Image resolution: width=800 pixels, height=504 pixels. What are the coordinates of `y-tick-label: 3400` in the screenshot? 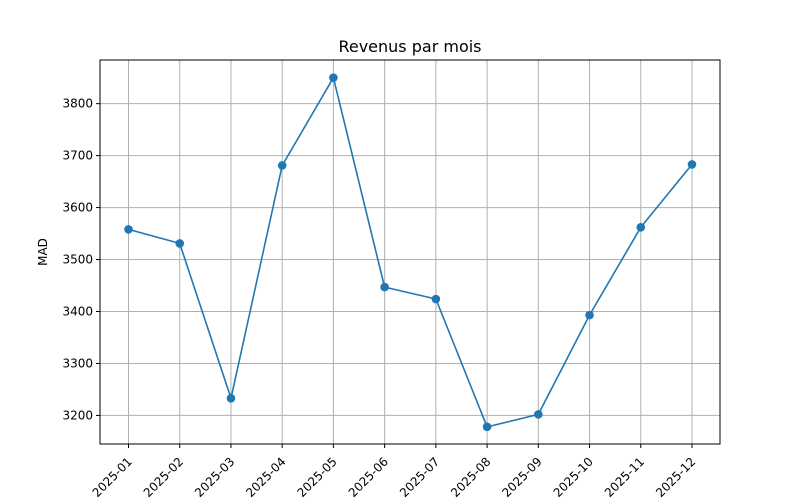 It's located at (77, 311).